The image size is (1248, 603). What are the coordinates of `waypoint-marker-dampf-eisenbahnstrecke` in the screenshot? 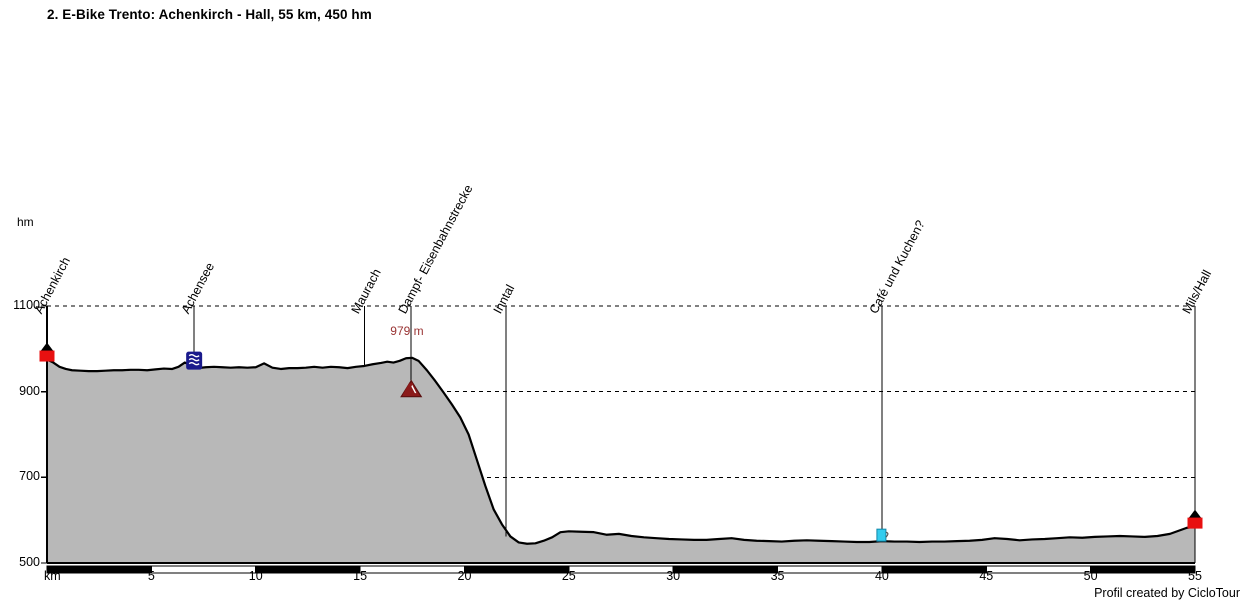 It's located at (411, 388).